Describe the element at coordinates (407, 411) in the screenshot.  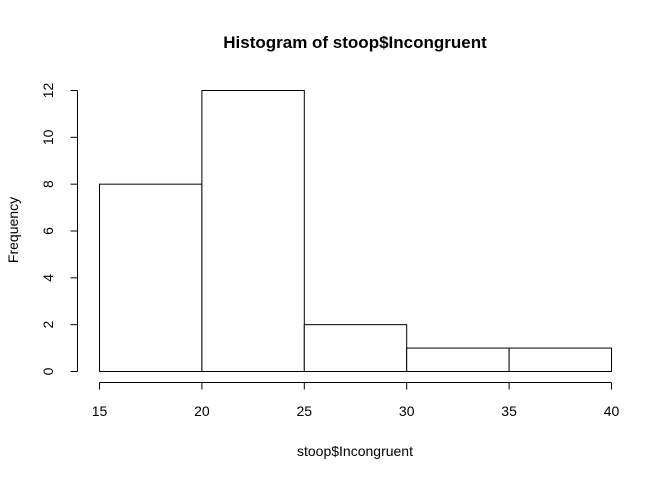
I see `x-tick-label-30: 30` at that location.